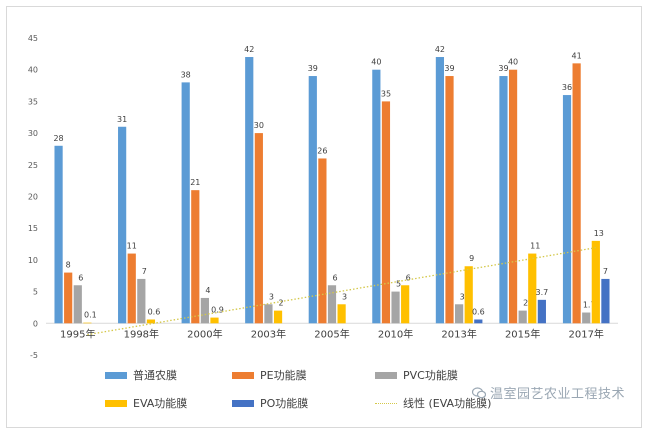 The height and width of the screenshot is (435, 649). What do you see at coordinates (478, 392) in the screenshot?
I see `wechat-icon` at bounding box center [478, 392].